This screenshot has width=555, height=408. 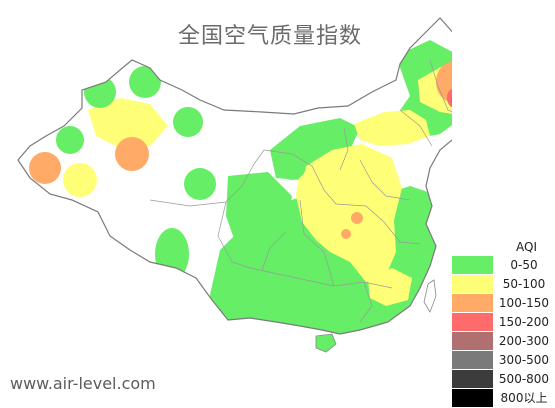 I want to click on taiwan-island, so click(x=430, y=296).